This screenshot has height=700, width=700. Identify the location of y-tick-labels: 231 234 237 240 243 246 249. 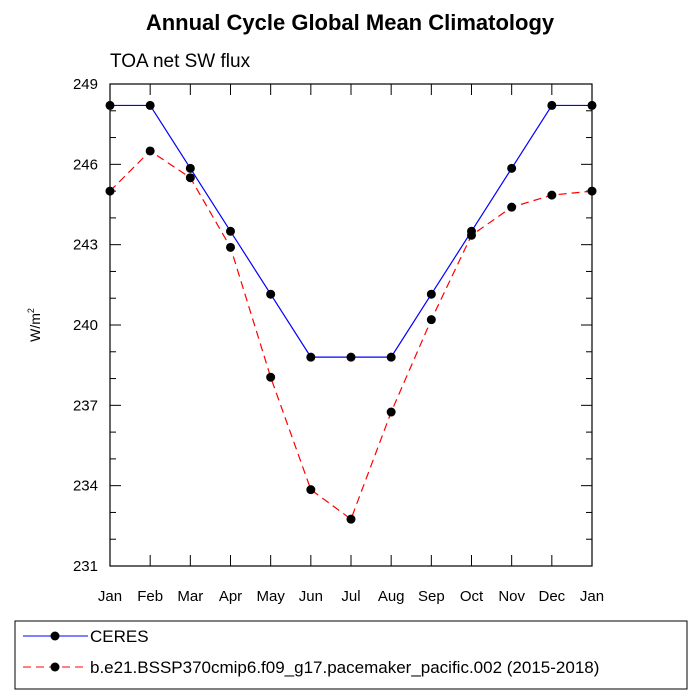
(85, 325).